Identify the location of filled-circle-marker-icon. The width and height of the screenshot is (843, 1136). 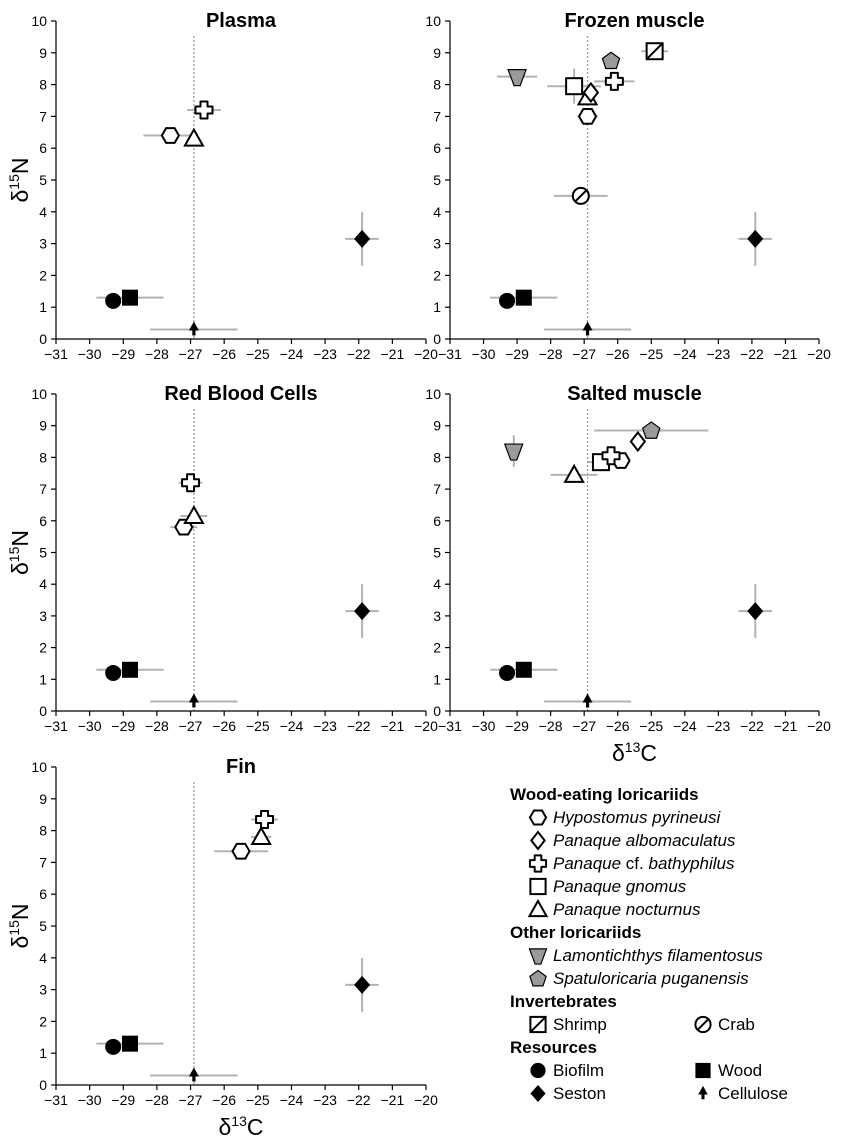
(538, 1070).